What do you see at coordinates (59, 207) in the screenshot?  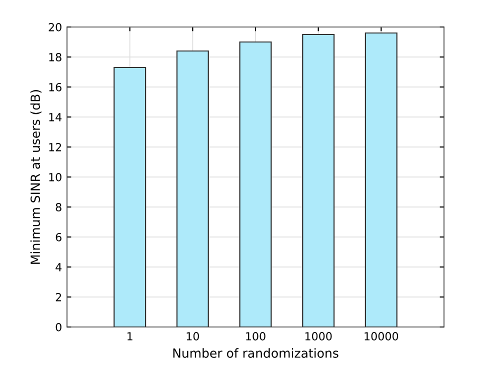 I see `y-tick-label: 8` at bounding box center [59, 207].